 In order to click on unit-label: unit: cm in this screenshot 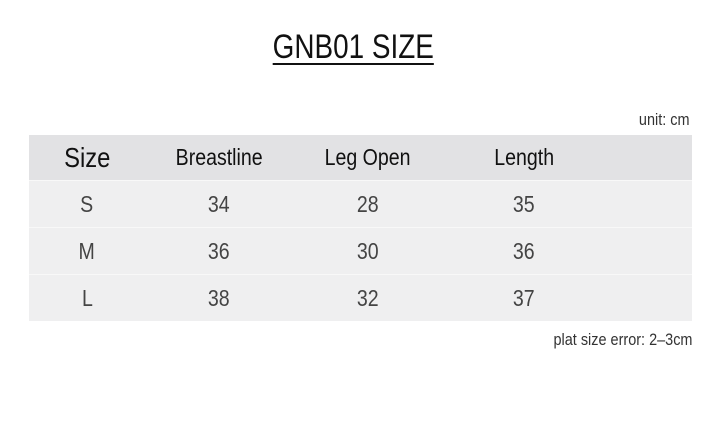, I will do `click(664, 119)`.